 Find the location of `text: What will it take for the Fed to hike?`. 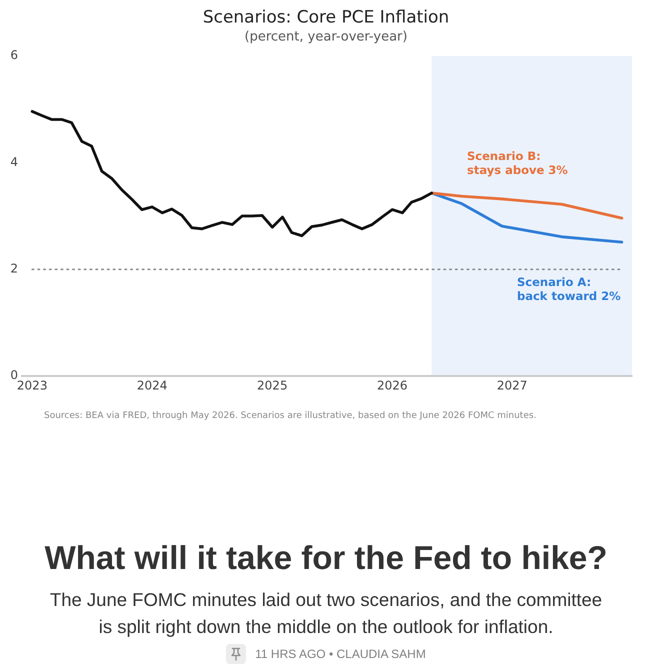

text: What will it take for the Fed to hike? is located at coordinates (326, 558).